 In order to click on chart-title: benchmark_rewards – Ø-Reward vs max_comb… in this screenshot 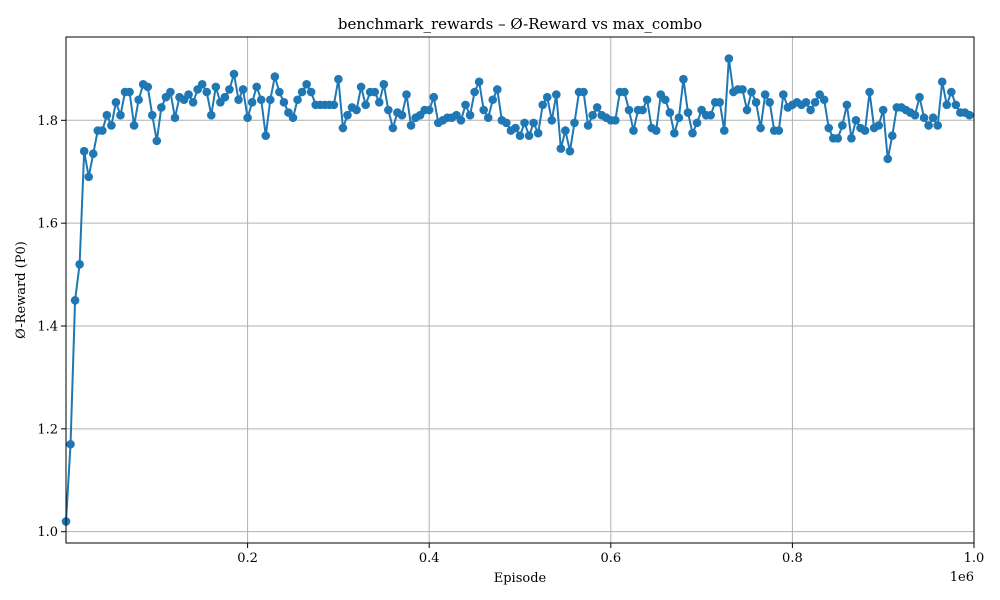, I will do `click(520, 24)`.